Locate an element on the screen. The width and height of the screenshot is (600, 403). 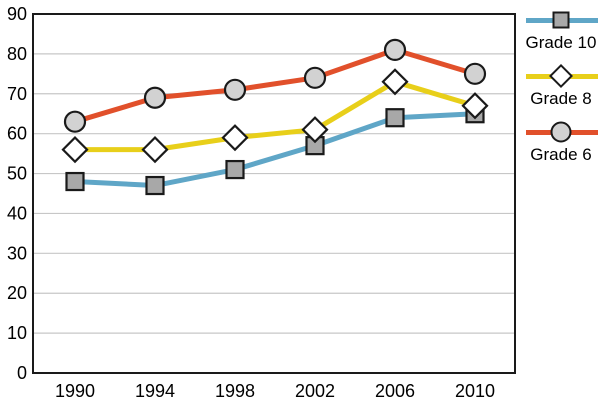
y-tick-label: 60 is located at coordinates (17, 134).